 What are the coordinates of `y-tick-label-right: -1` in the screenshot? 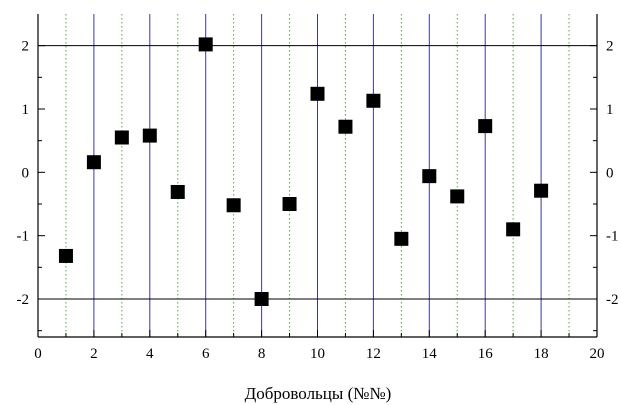 It's located at (612, 237).